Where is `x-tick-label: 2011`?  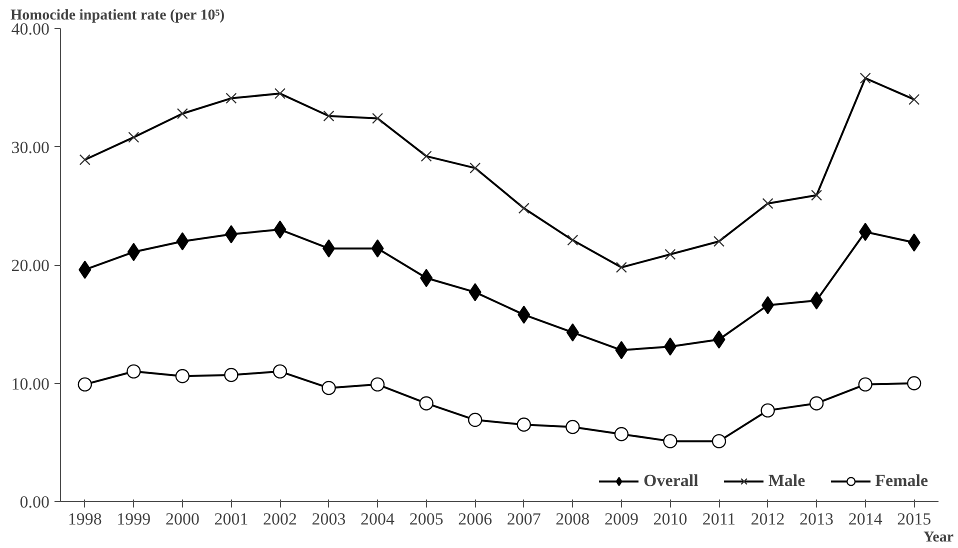
x-tick-label: 2011 is located at coordinates (719, 519).